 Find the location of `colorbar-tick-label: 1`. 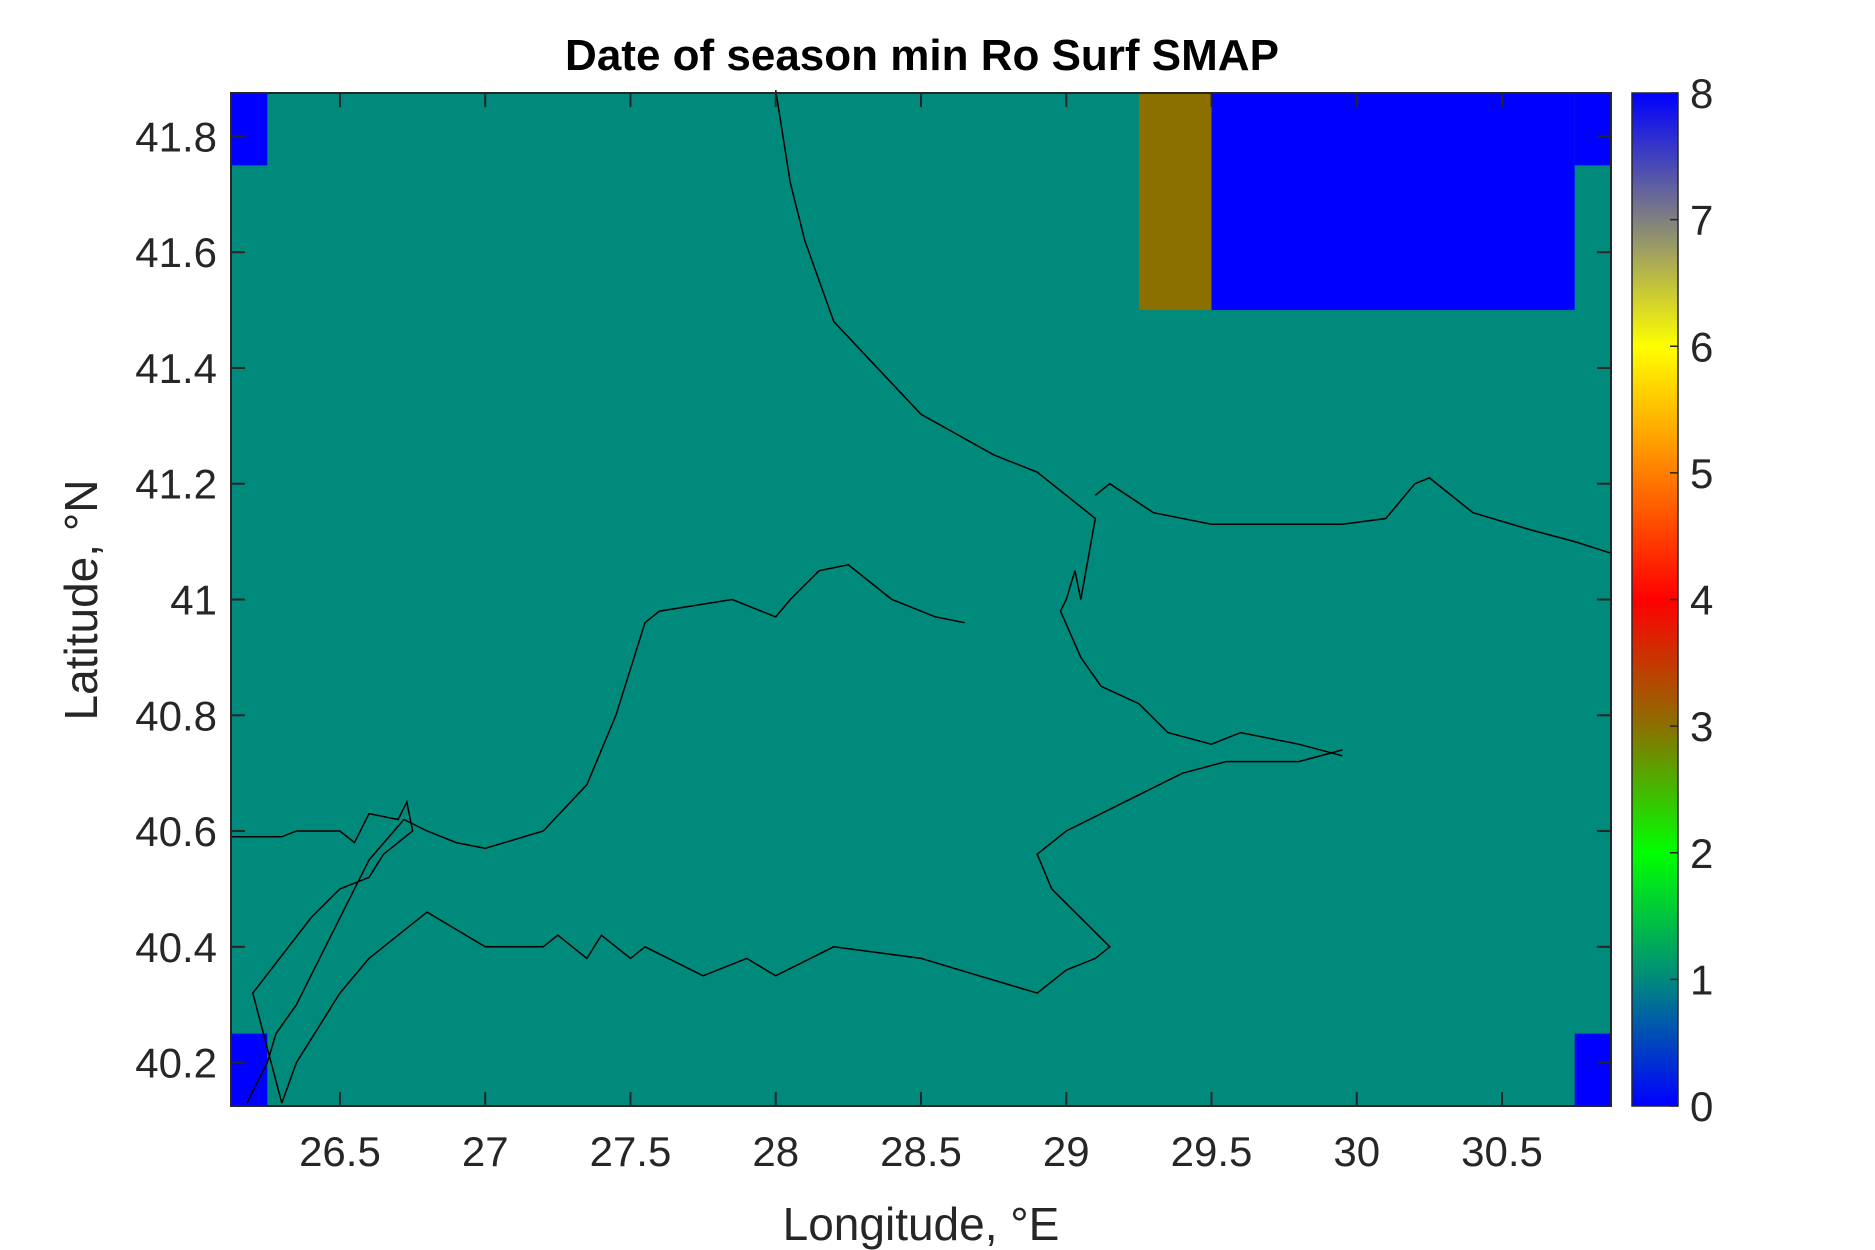

colorbar-tick-label: 1 is located at coordinates (1701, 979).